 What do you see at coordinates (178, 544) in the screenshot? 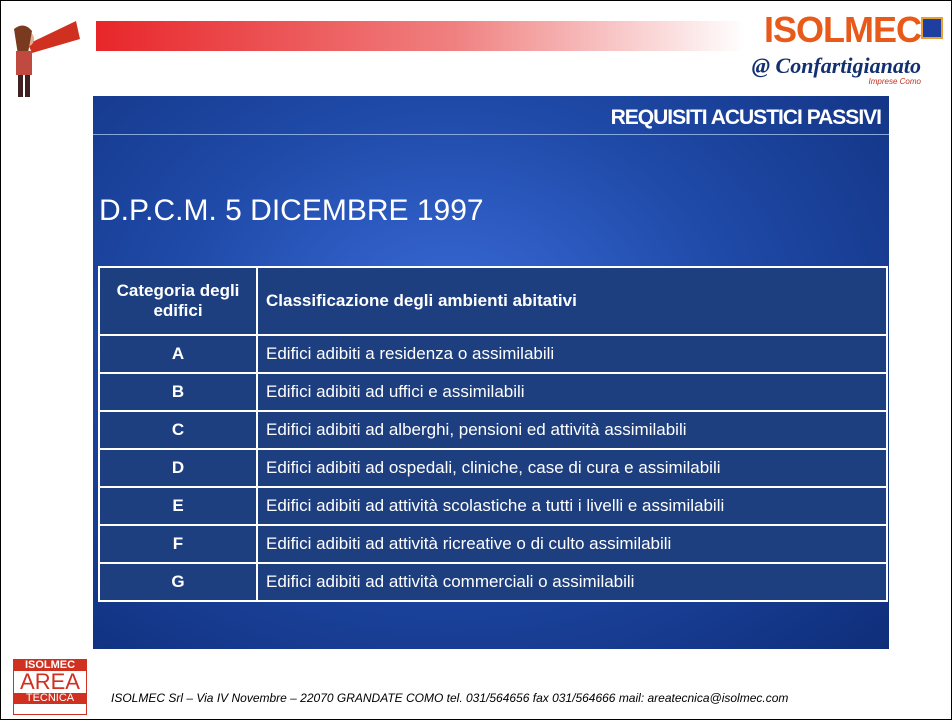
I see `category-cell: F` at bounding box center [178, 544].